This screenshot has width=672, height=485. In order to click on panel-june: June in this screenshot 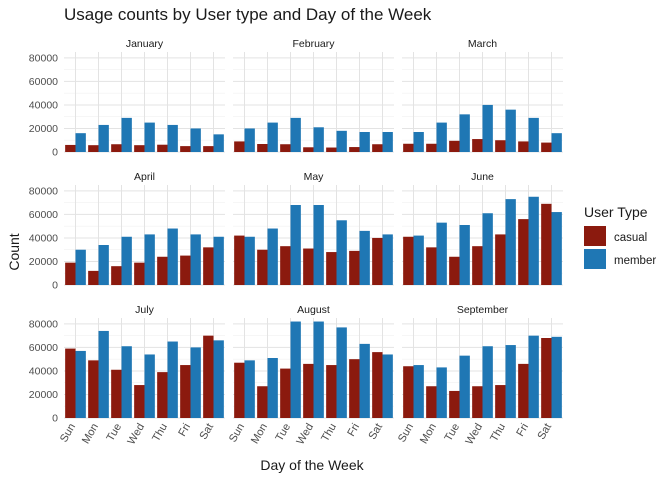, I will do `click(482, 228)`.